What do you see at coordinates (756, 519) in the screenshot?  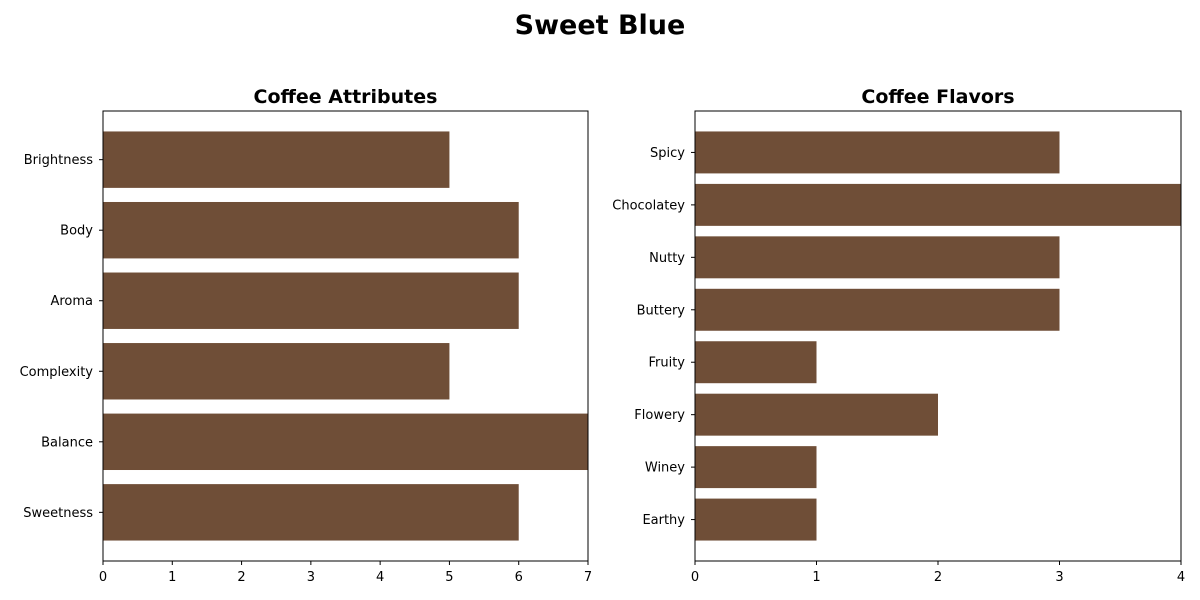 I see `bar-earthy` at bounding box center [756, 519].